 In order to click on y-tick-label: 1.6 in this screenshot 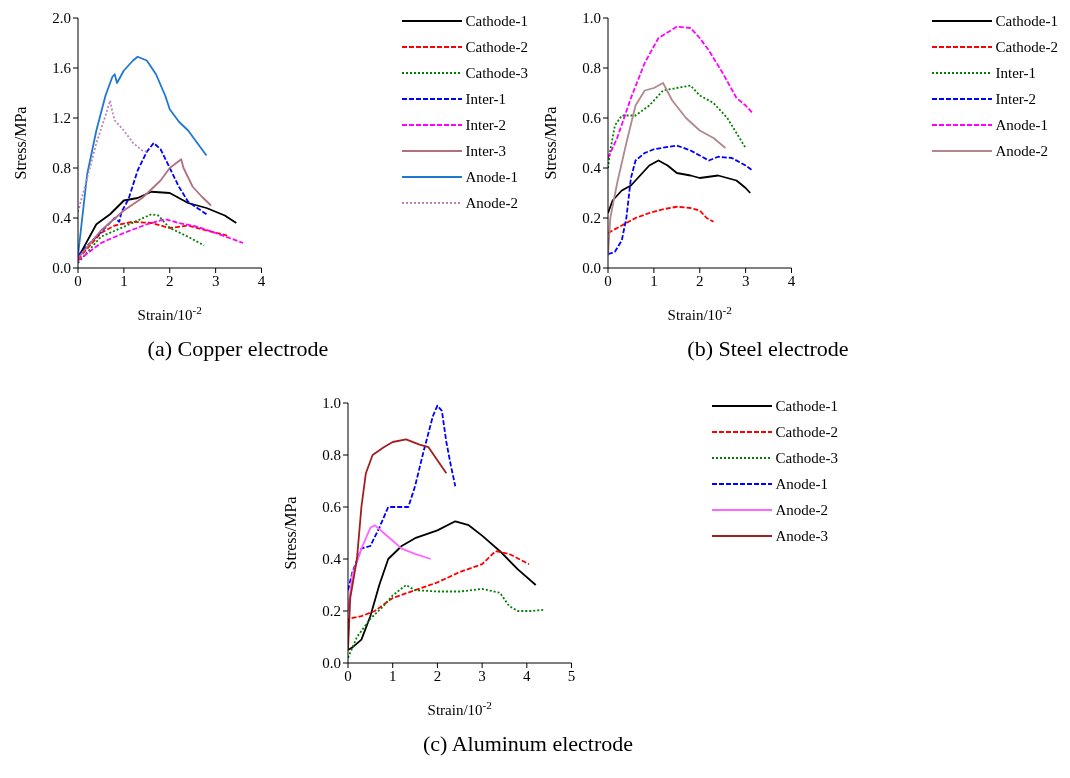, I will do `click(62, 68)`.